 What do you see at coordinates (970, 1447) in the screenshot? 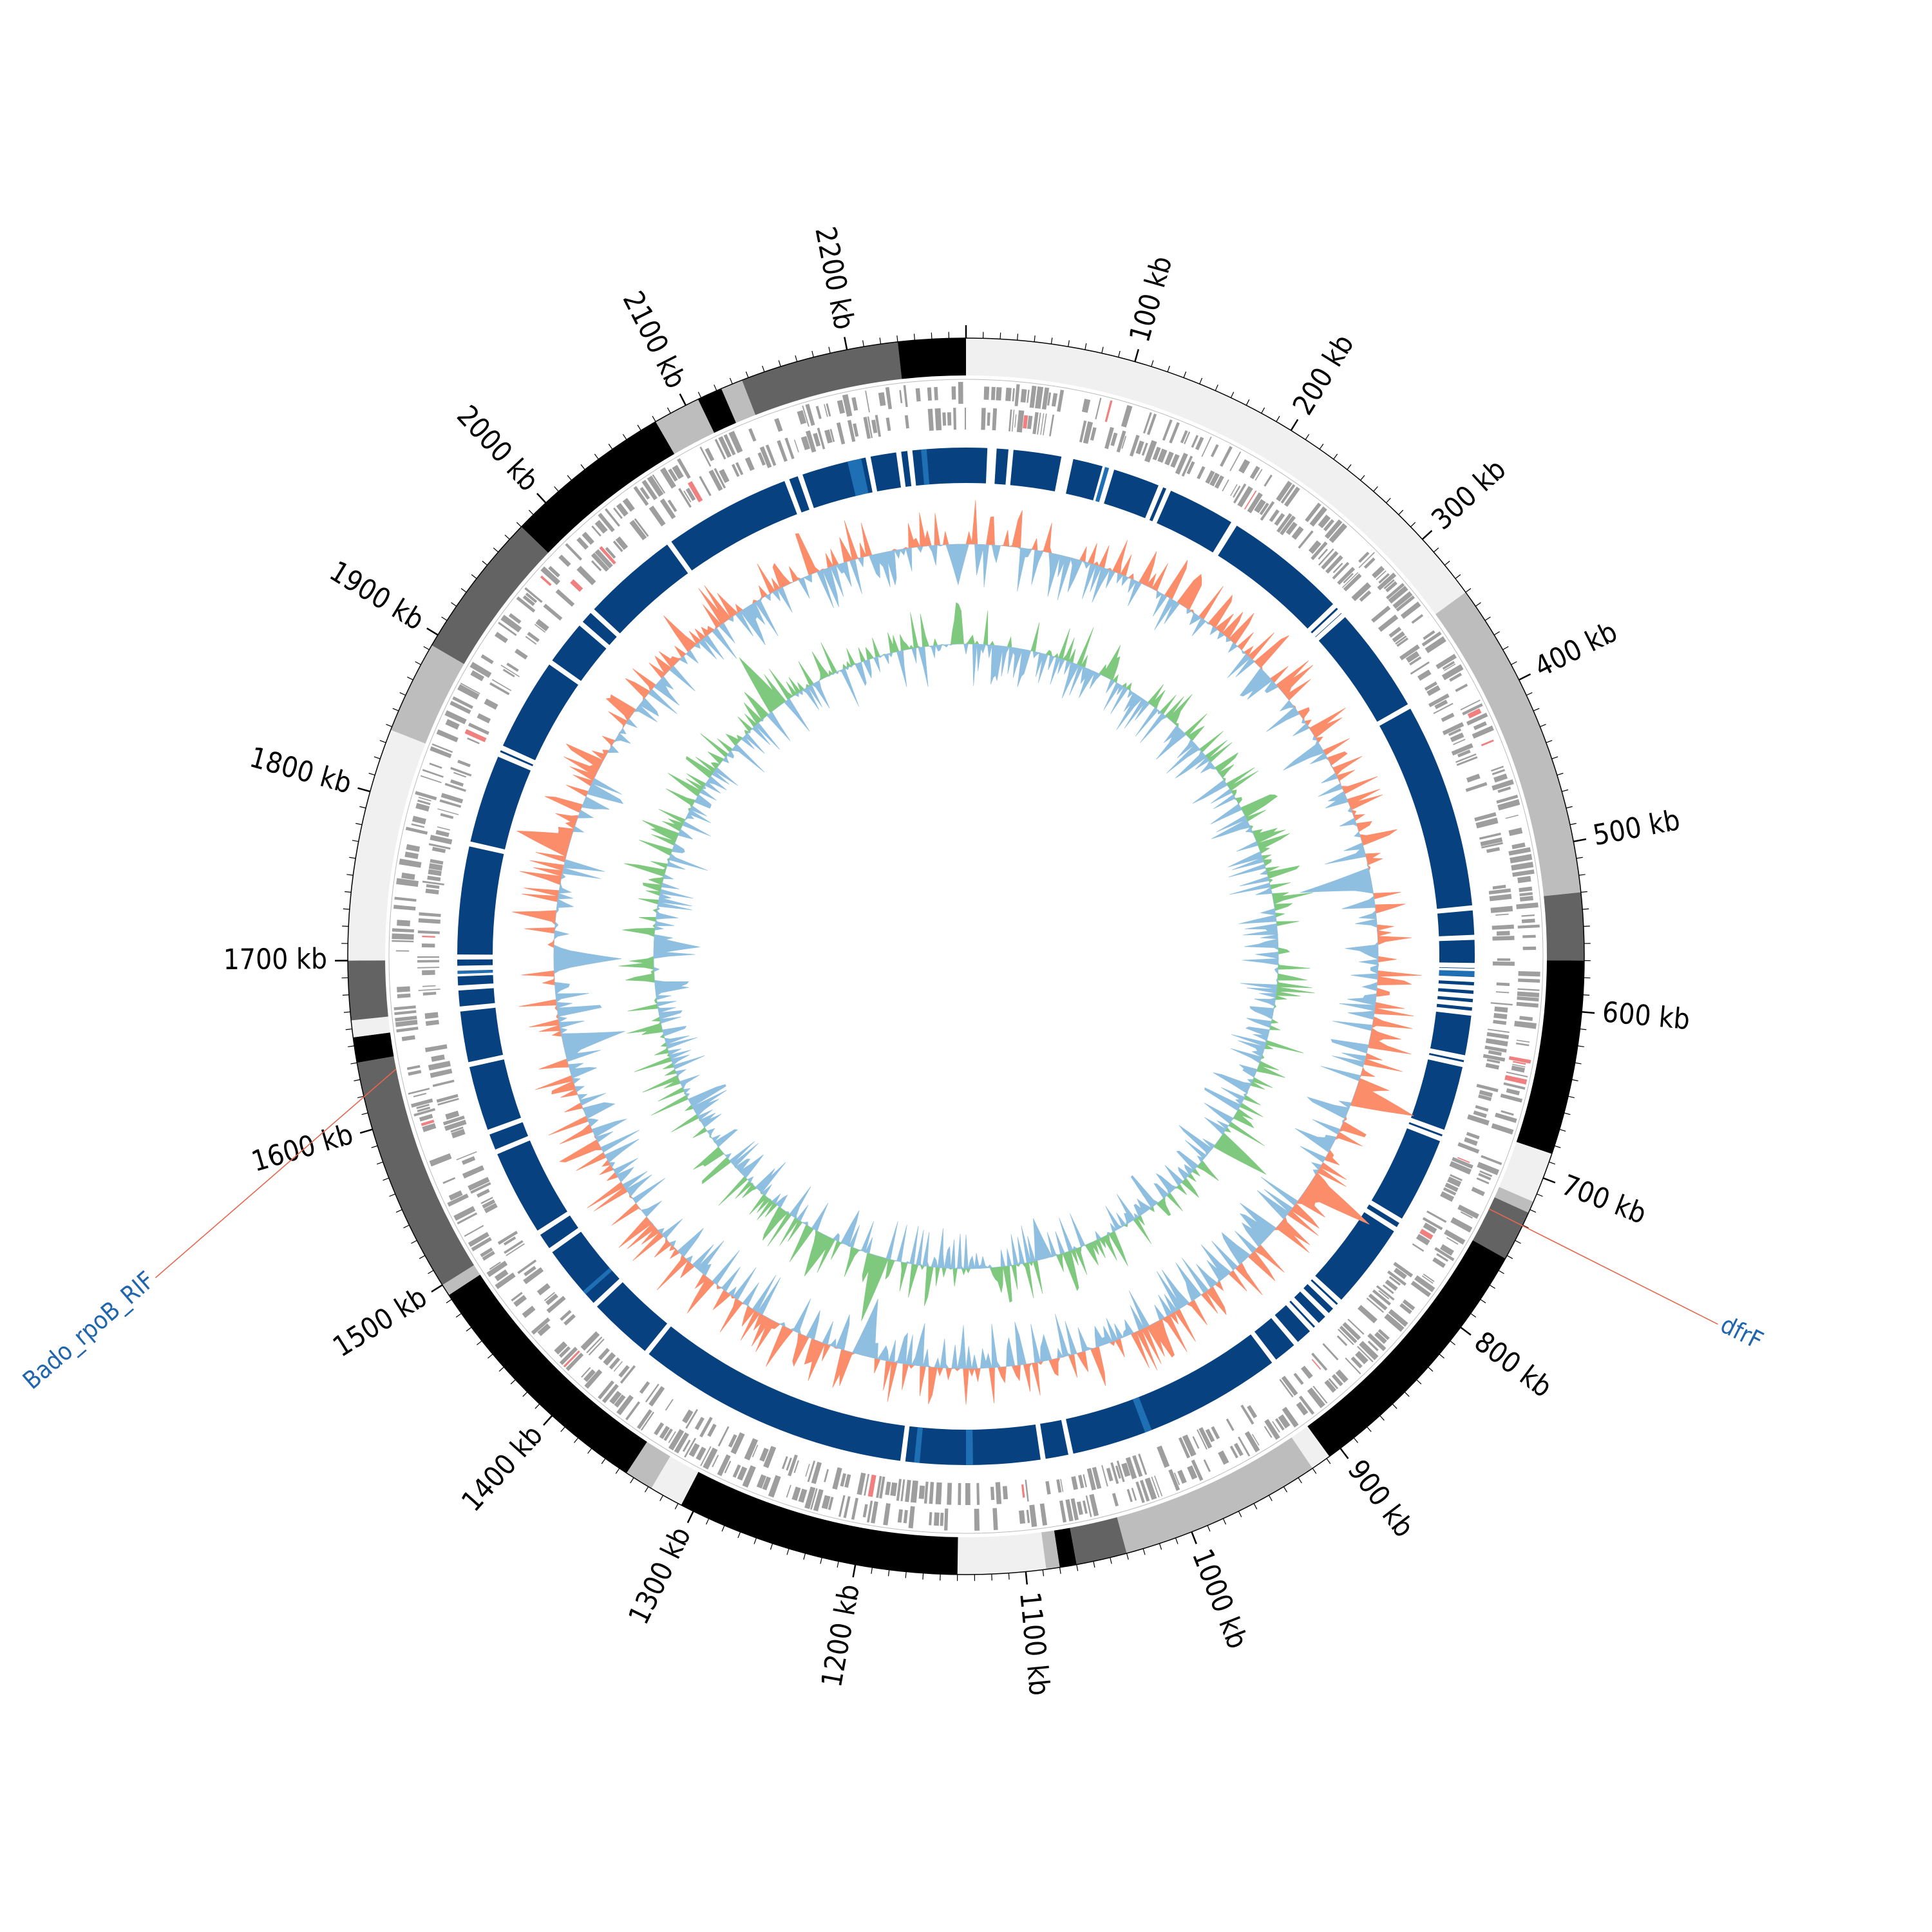
I see `blast-hit-variant` at bounding box center [970, 1447].